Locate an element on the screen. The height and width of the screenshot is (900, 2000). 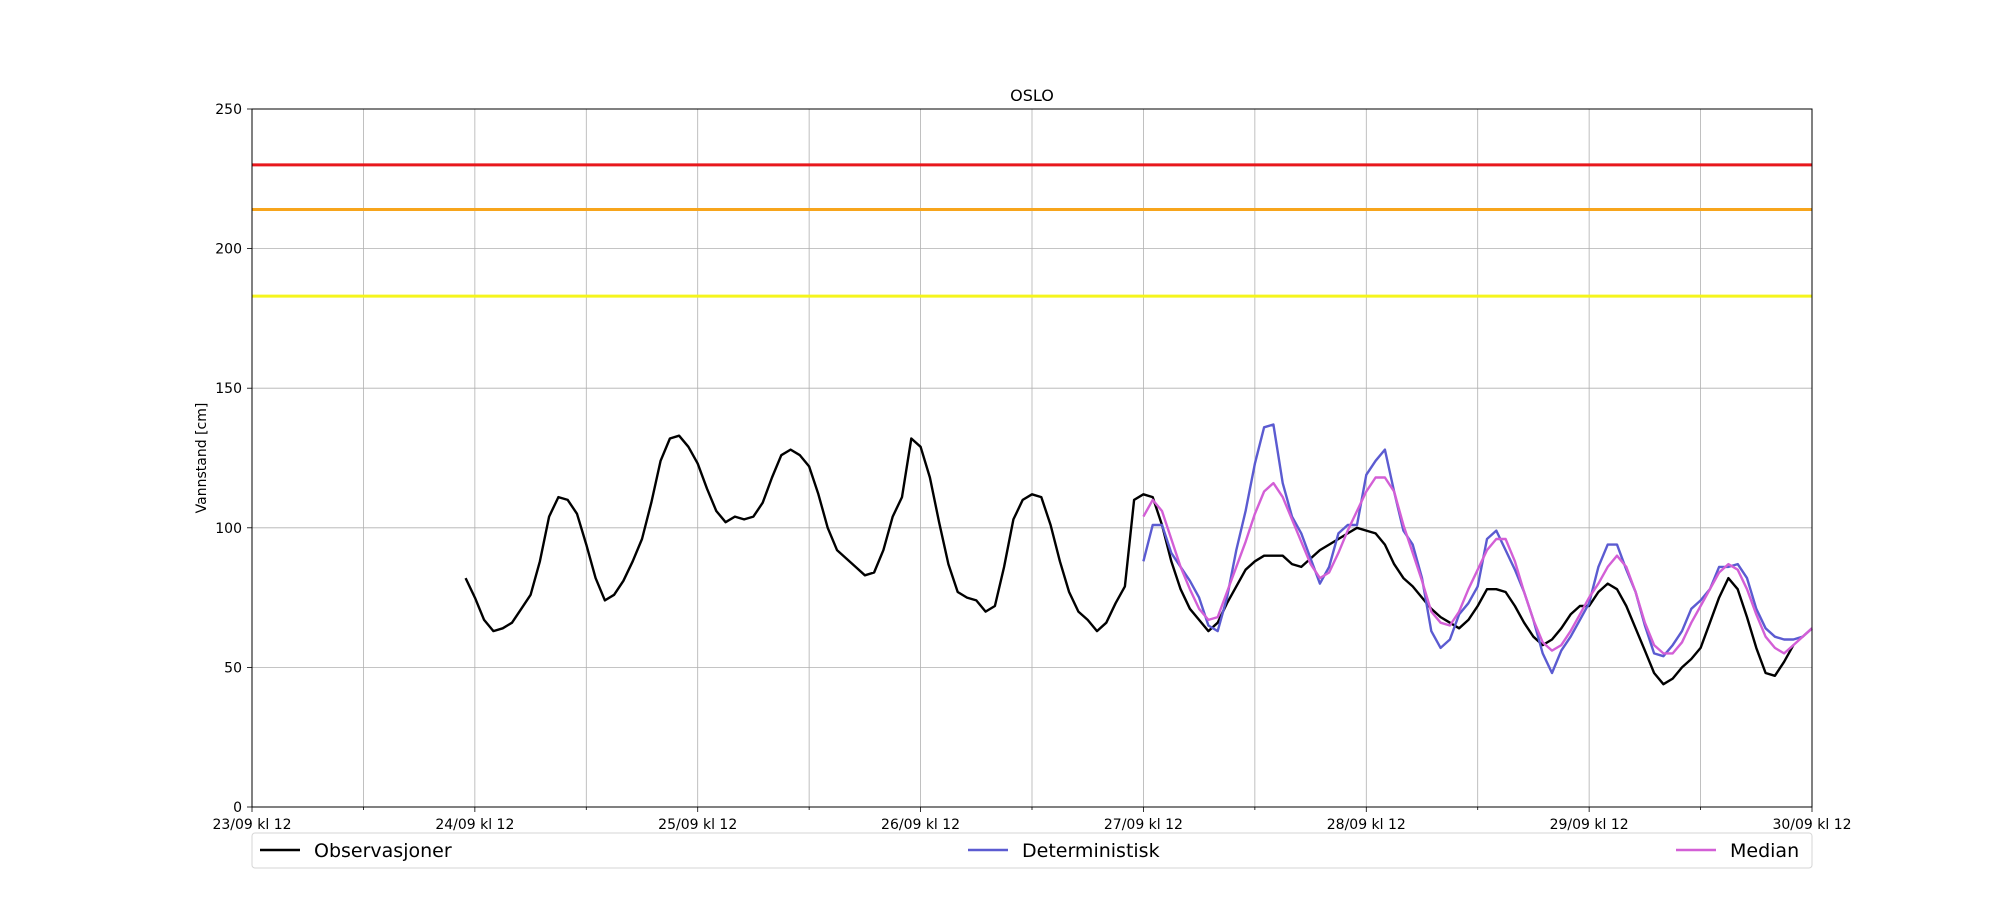
legend-box is located at coordinates (1032, 850).